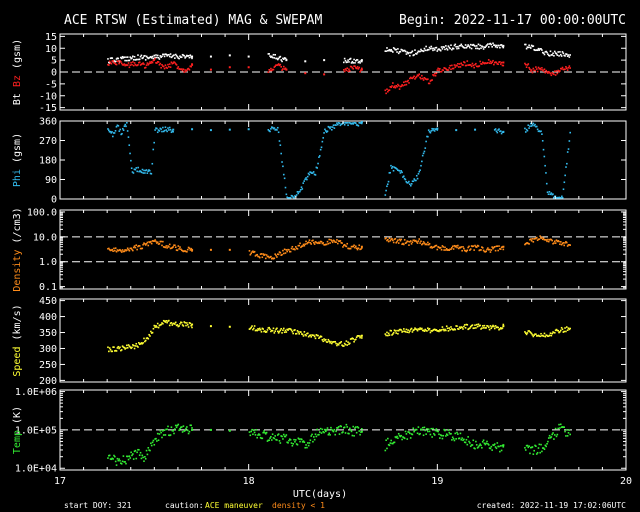  Describe the element at coordinates (48, 122) in the screenshot. I see `y-tick-label: 360` at that location.